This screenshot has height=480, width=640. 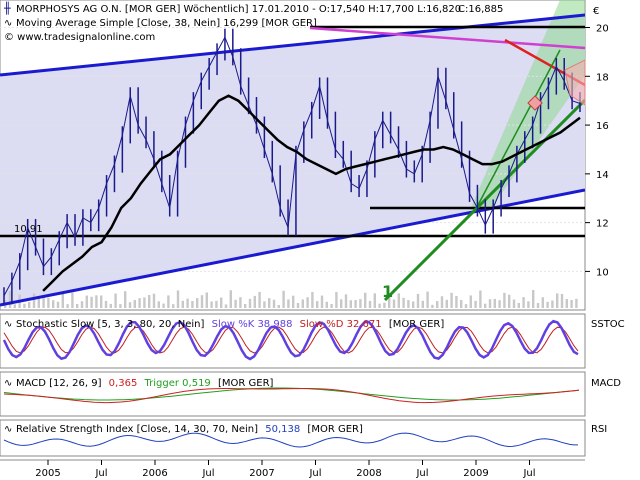 I want to click on rsi-legend-suffix: [MOR GER], so click(x=335, y=429).